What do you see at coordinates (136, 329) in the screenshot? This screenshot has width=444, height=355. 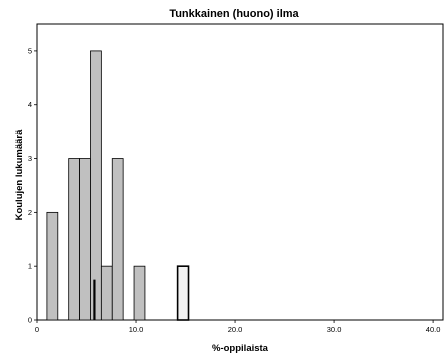 I see `x-tick-label-1: 10.0` at bounding box center [136, 329].